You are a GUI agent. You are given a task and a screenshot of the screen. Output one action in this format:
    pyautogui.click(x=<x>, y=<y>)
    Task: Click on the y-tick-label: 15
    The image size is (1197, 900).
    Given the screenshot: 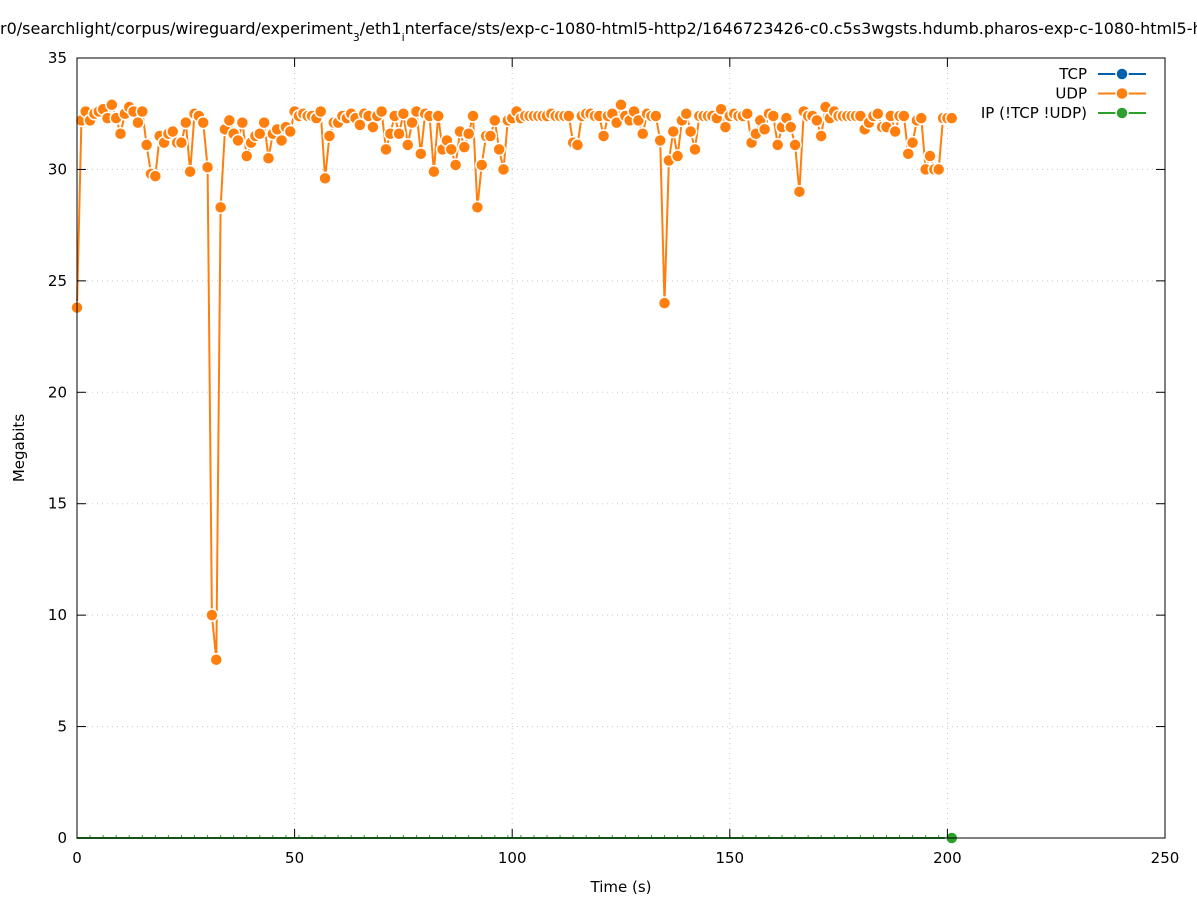 What is the action you would take?
    pyautogui.click(x=57, y=504)
    